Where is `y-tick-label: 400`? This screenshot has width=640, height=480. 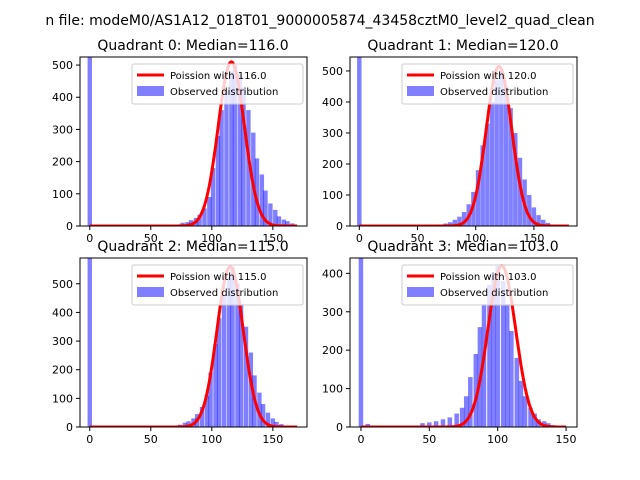 y-tick-label: 400 is located at coordinates (332, 273).